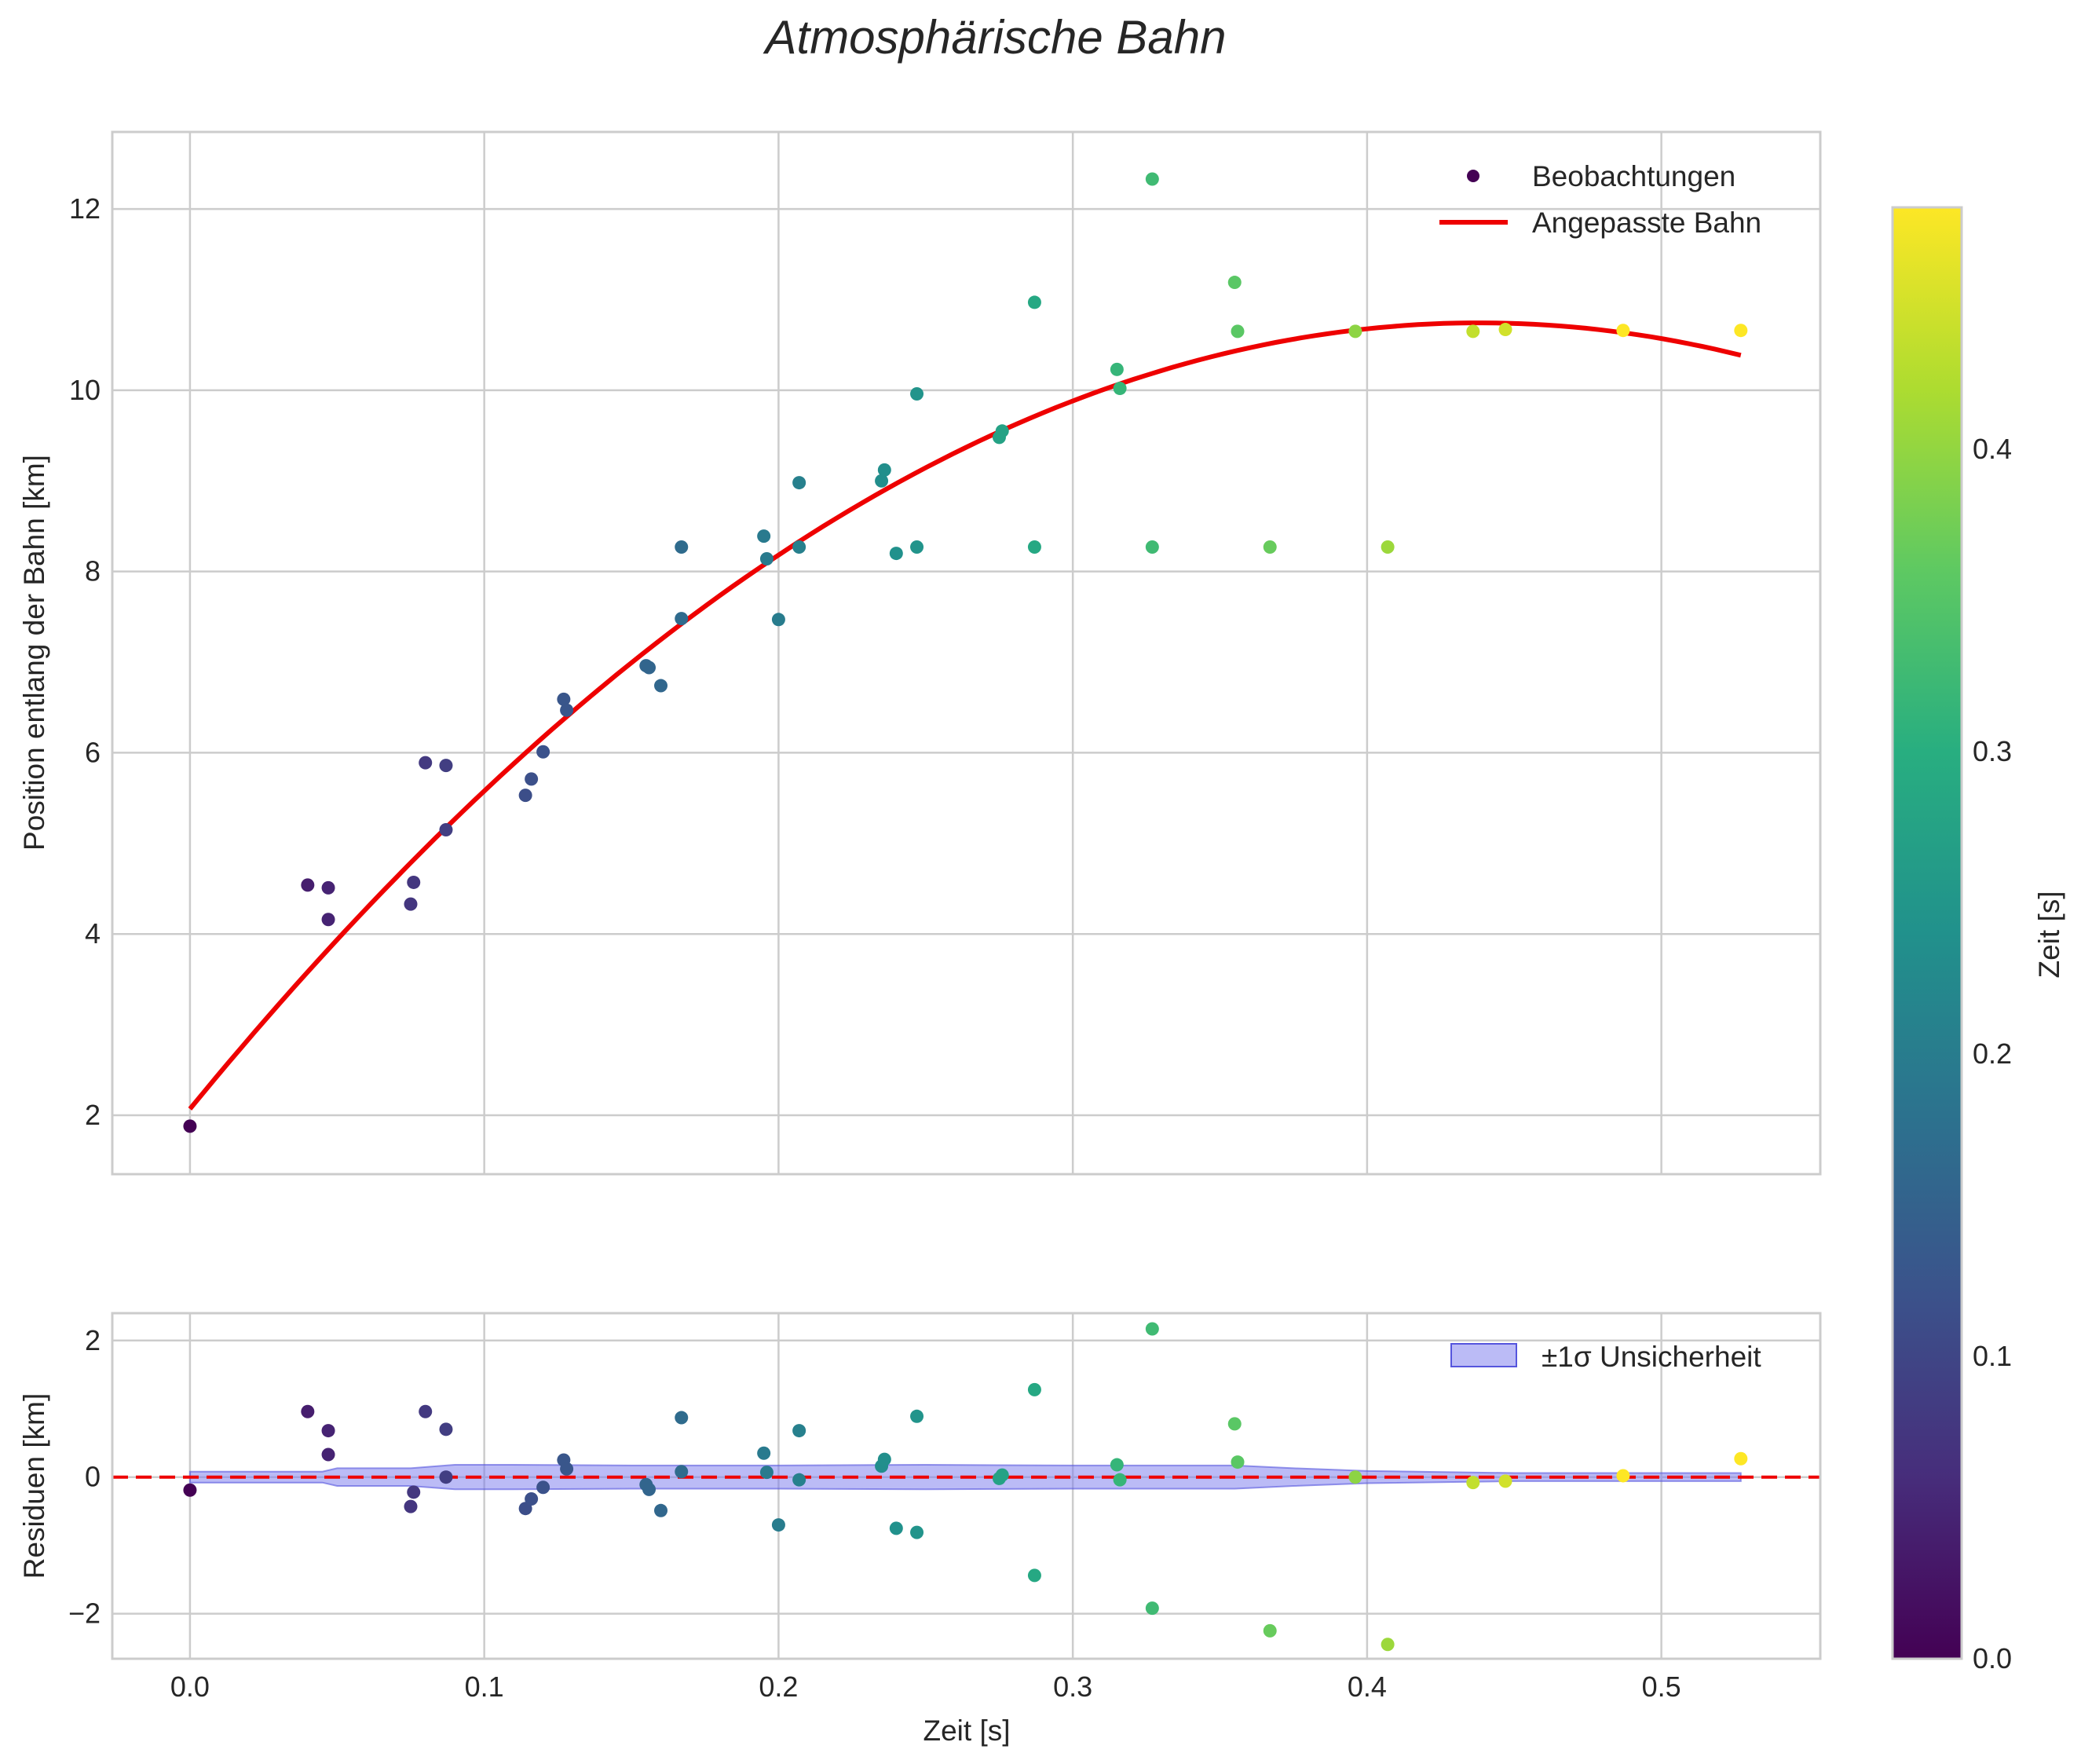 The width and height of the screenshot is (2081, 1764). What do you see at coordinates (93, 934) in the screenshot?
I see `y-tick-label: 4` at bounding box center [93, 934].